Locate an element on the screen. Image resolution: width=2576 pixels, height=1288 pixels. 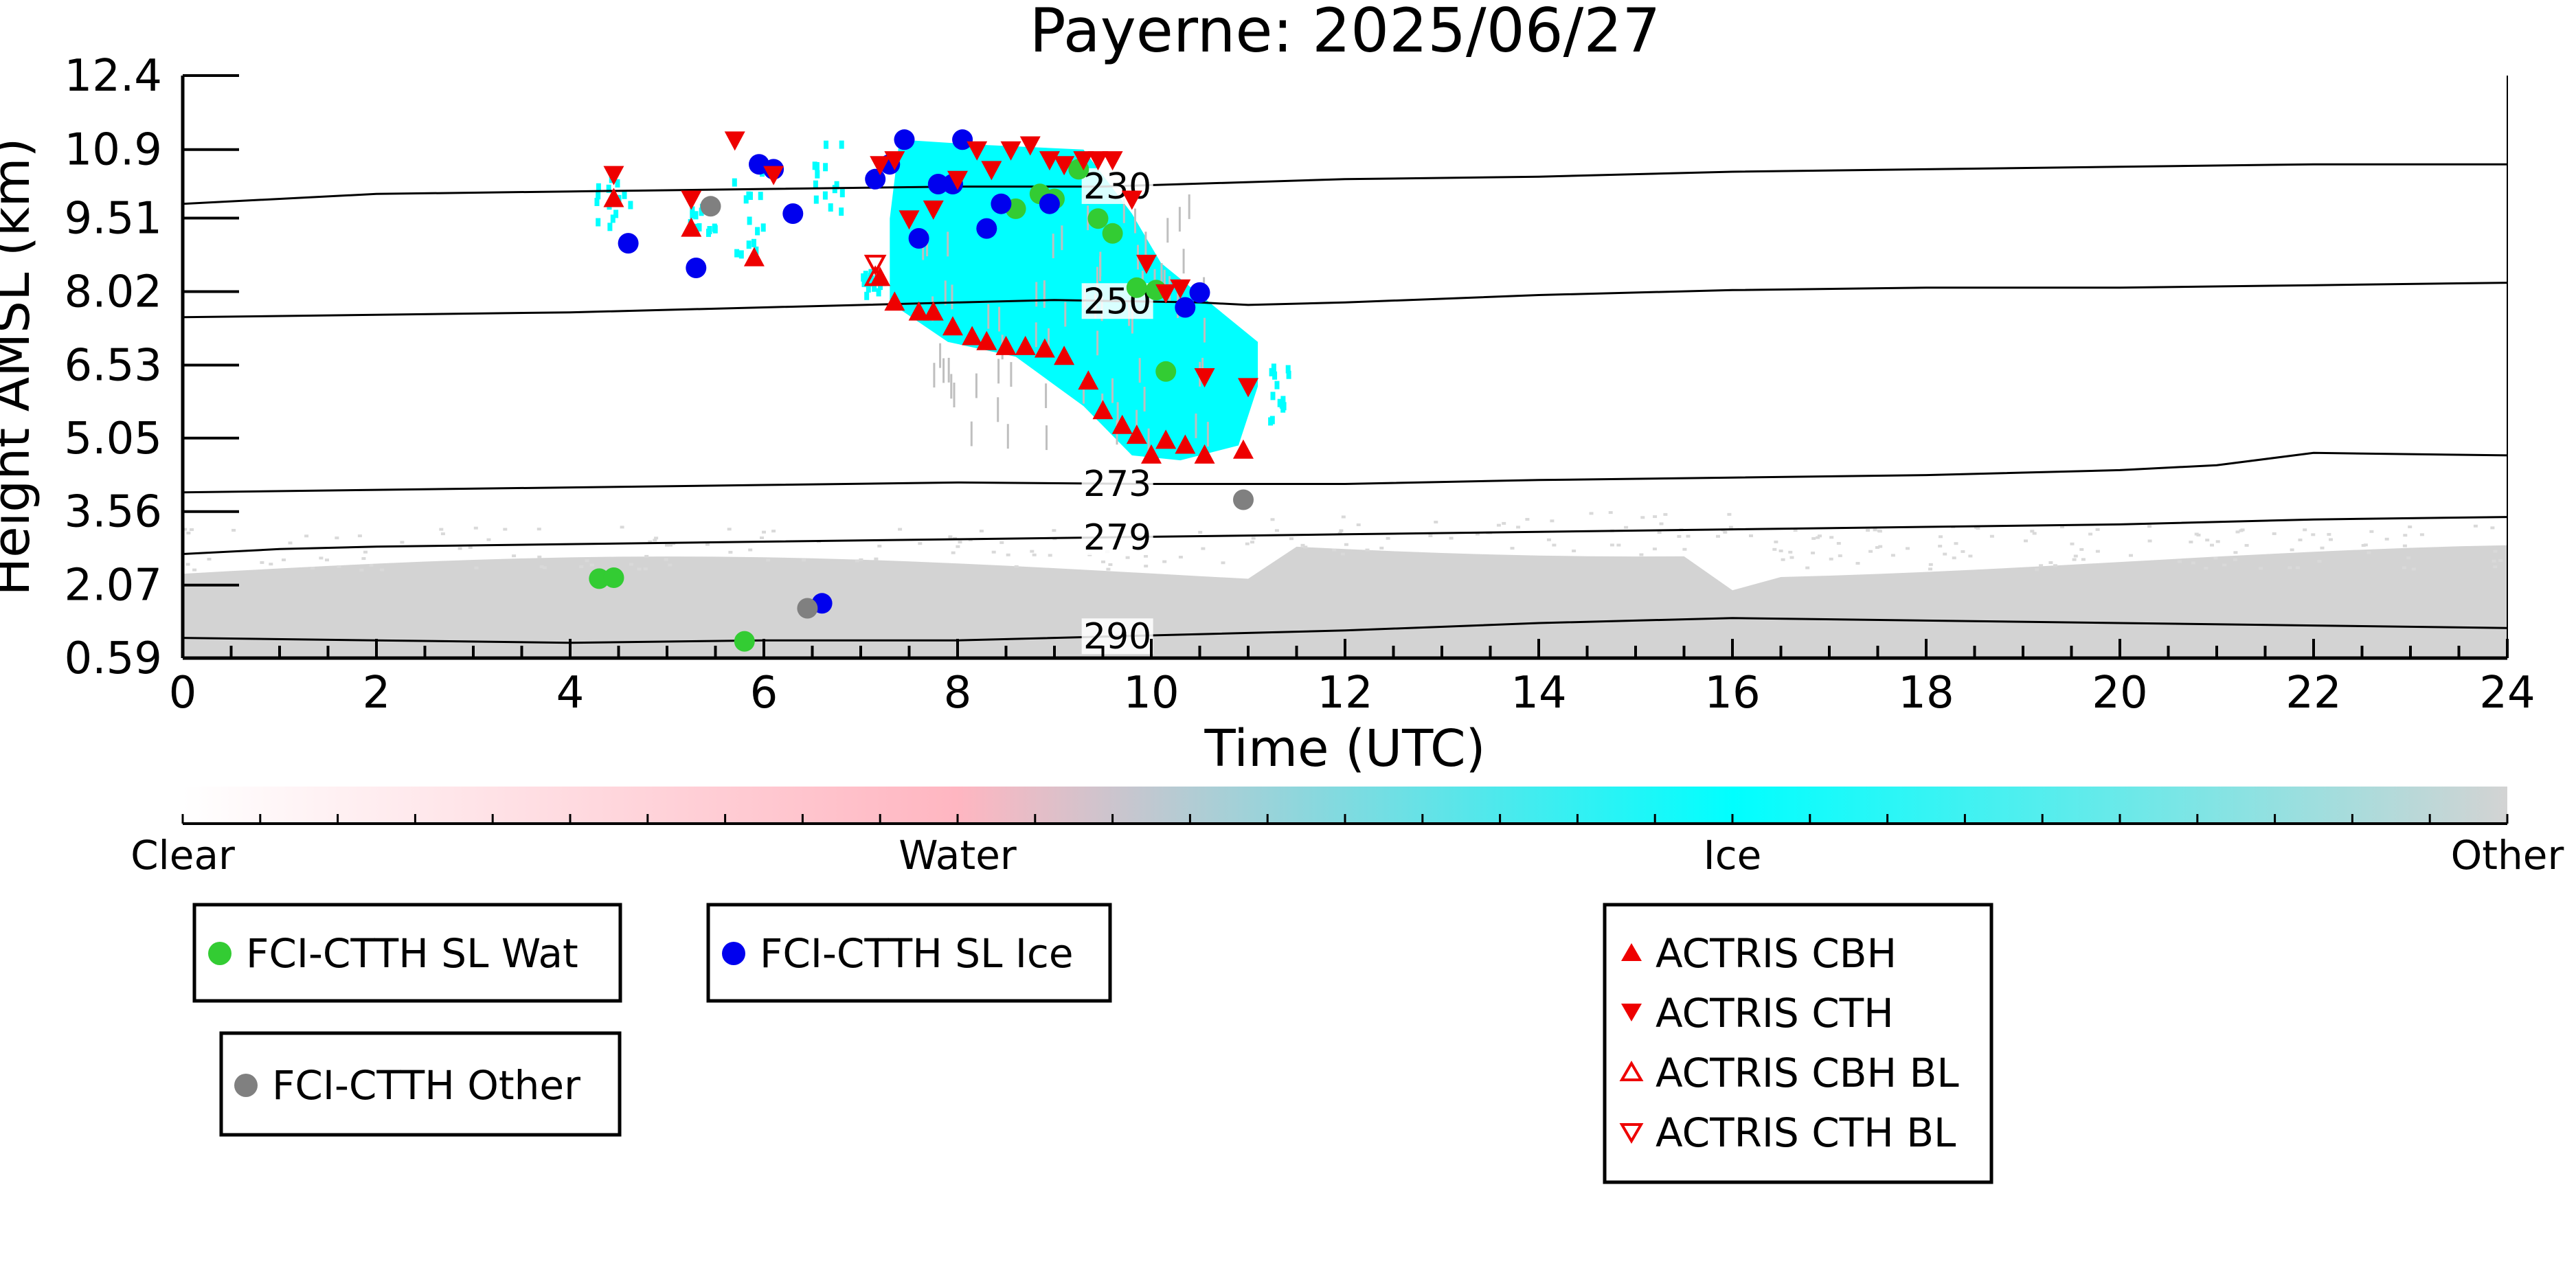
boundary-layer-other is located at coordinates (1345, 584).